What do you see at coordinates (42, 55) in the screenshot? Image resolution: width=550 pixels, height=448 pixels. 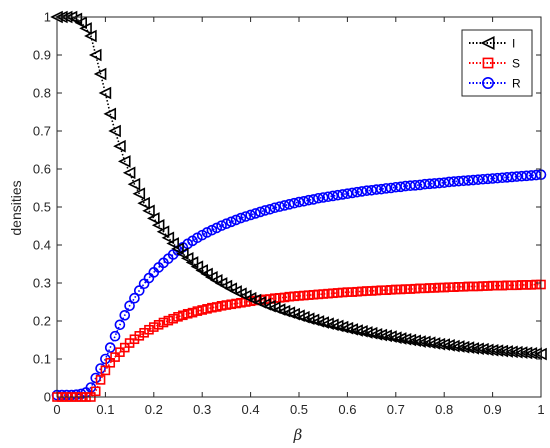 I see `y-tick-label: 0.9` at bounding box center [42, 55].